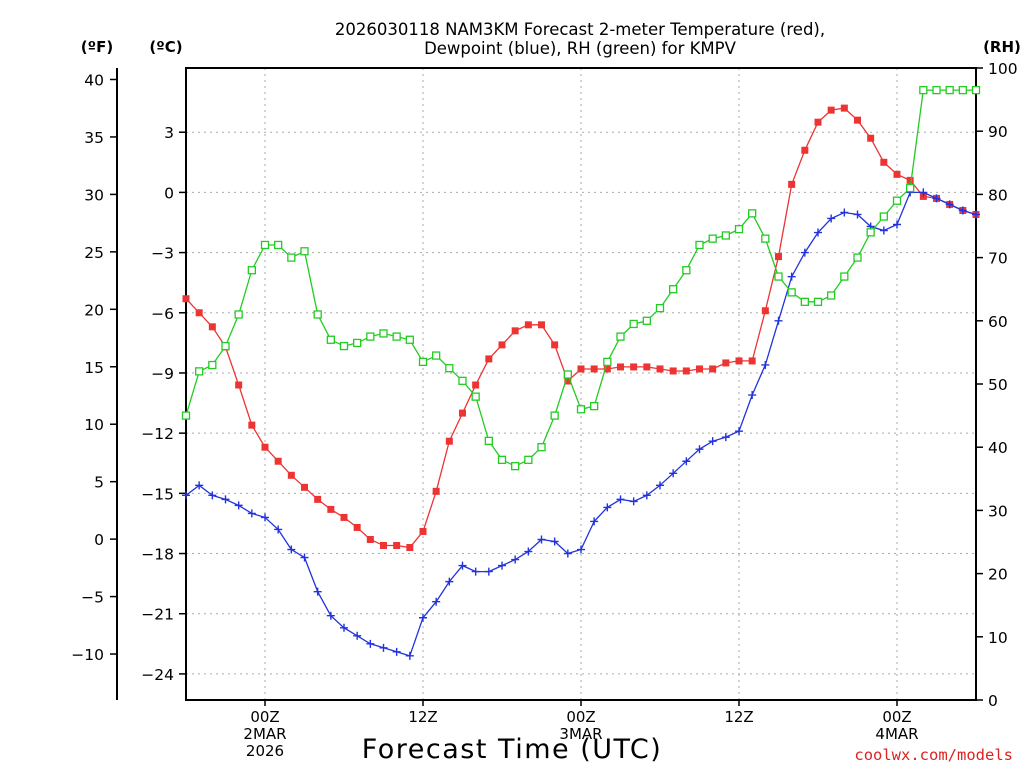 Image resolution: width=1024 pixels, height=768 pixels. What do you see at coordinates (92, 598) in the screenshot?
I see `fahrenheit-tick-label: −5` at bounding box center [92, 598].